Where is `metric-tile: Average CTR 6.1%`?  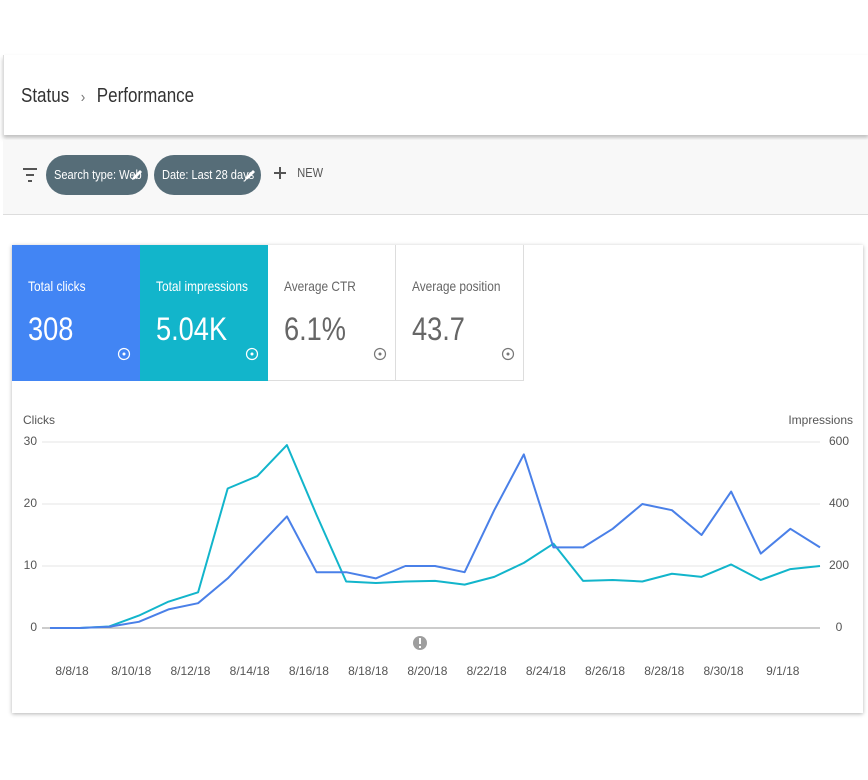
metric-tile: Average CTR 6.1% is located at coordinates (332, 313).